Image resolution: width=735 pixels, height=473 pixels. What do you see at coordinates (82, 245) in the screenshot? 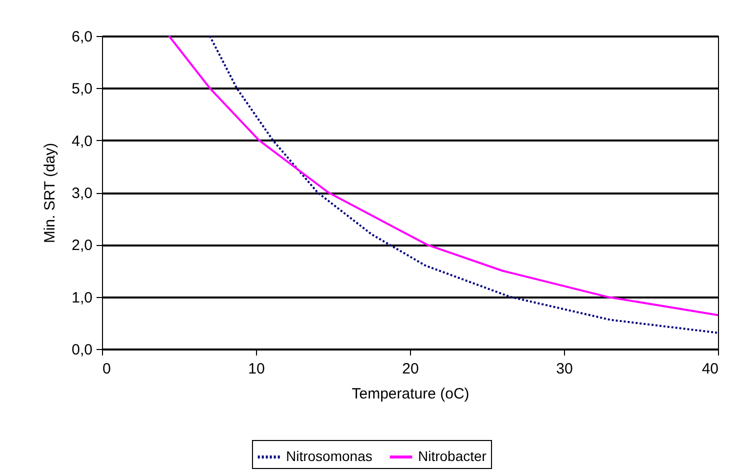
I see `y-tick-label: 2,0` at bounding box center [82, 245].